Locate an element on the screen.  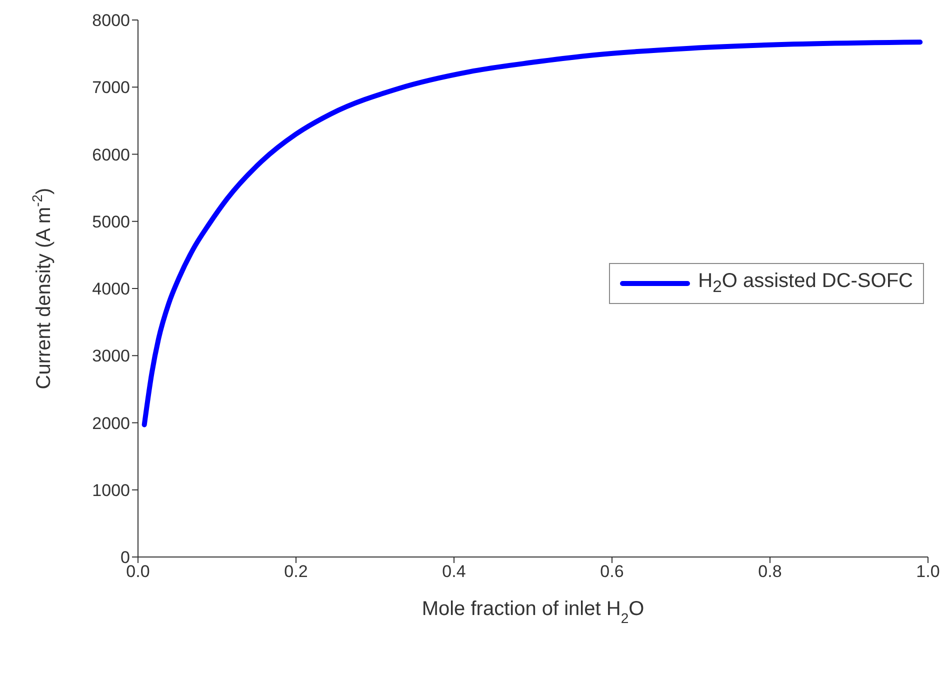
x-tick-label: 0.8 is located at coordinates (770, 572).